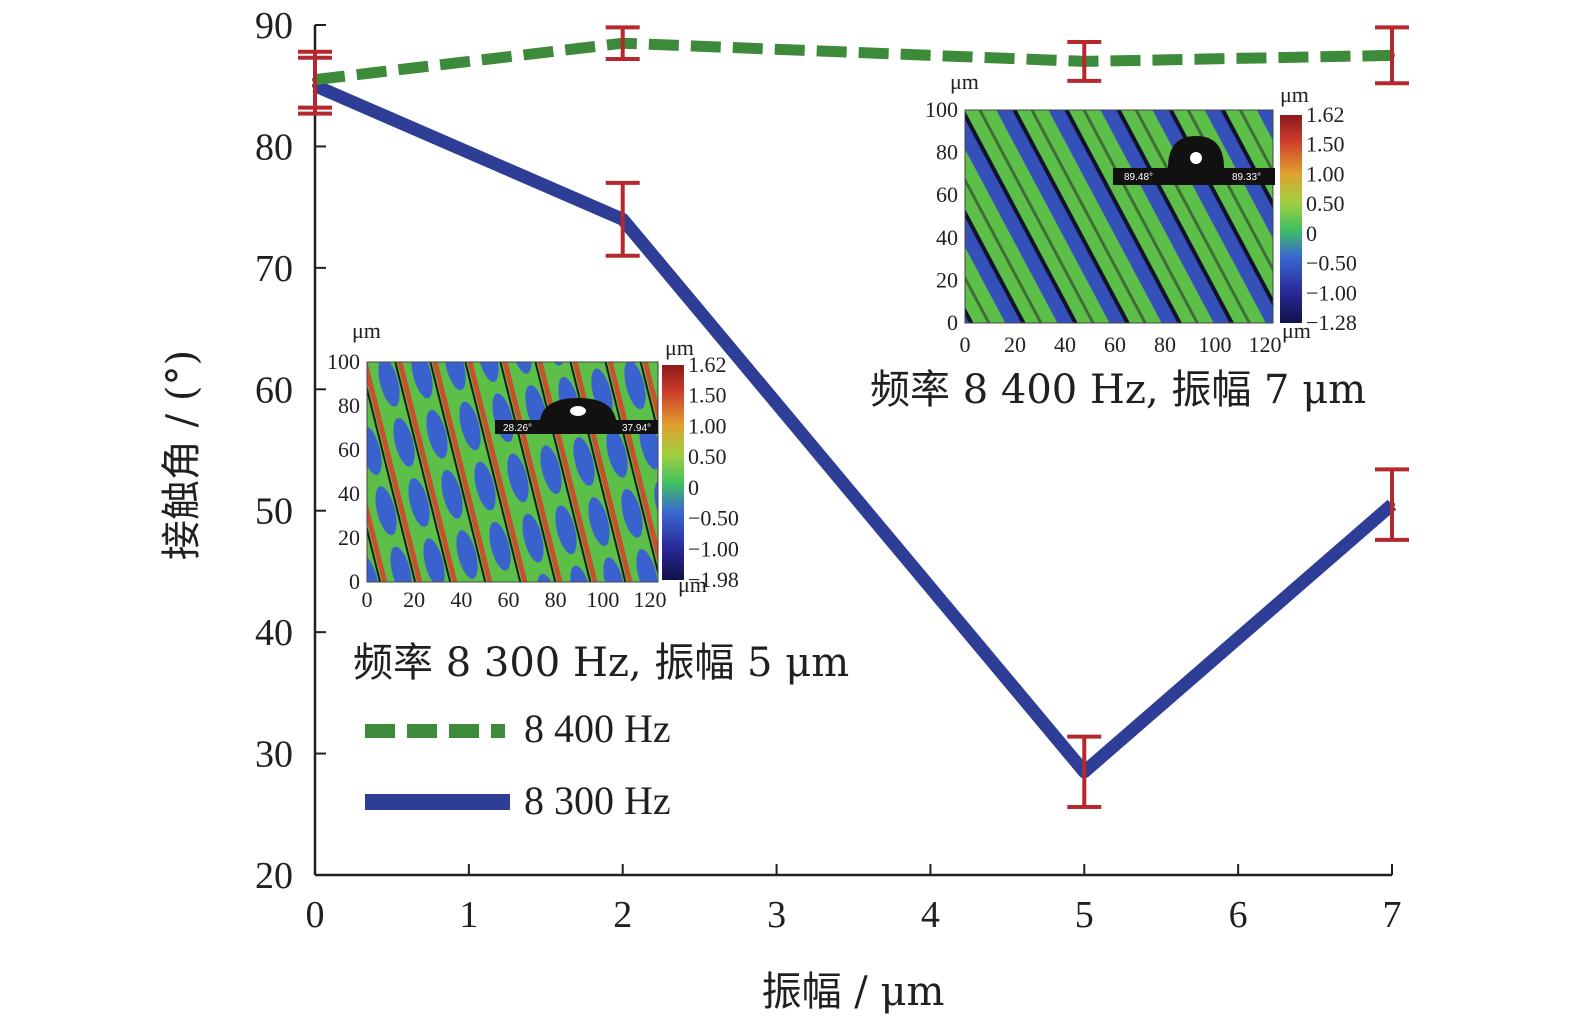 The height and width of the screenshot is (1027, 1575). What do you see at coordinates (776, 915) in the screenshot?
I see `x-tick-label: 3` at bounding box center [776, 915].